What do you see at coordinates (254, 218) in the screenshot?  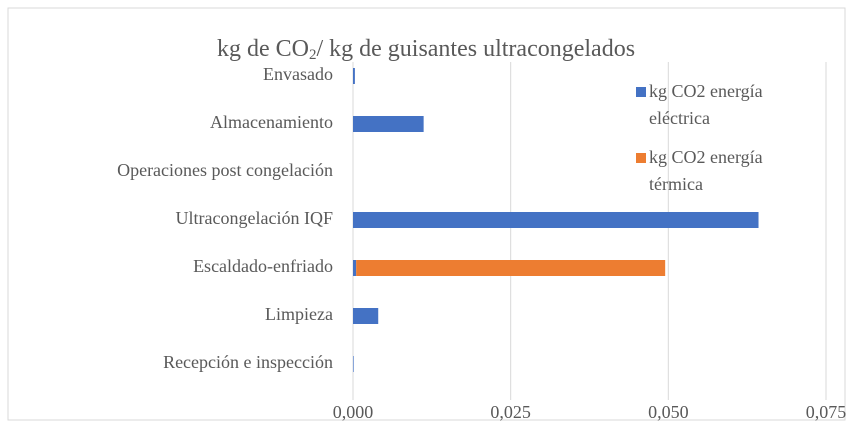 I see `y-tick-label: Ultracongelación IQF` at bounding box center [254, 218].